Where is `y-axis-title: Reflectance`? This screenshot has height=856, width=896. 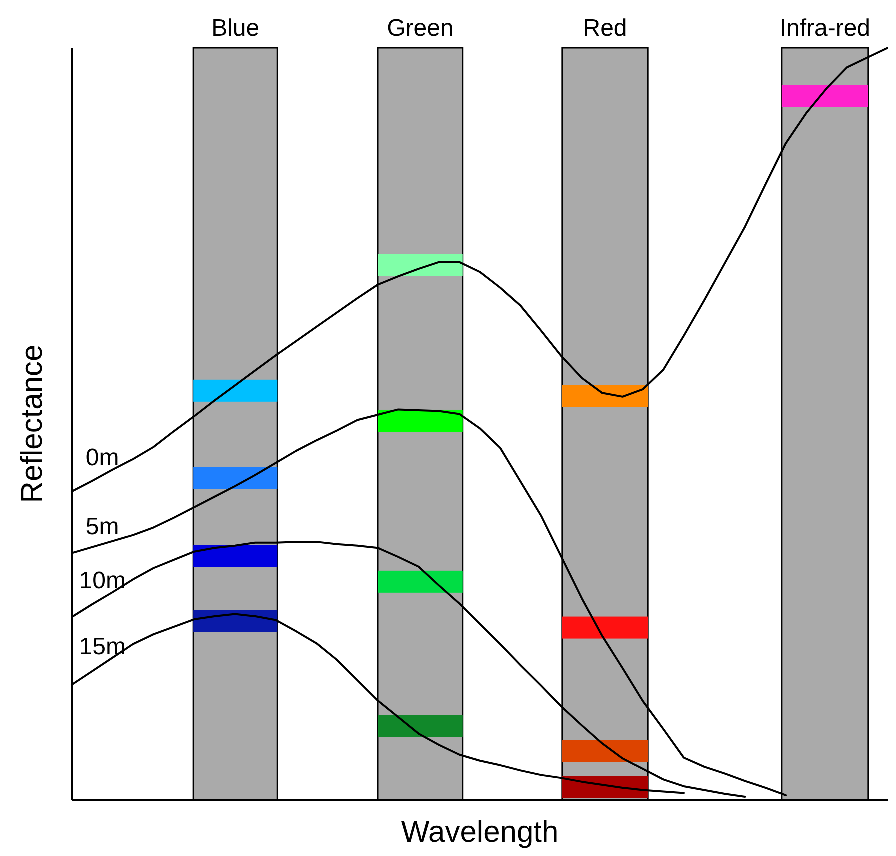
y-axis-title: Reflectance is located at coordinates (32, 424).